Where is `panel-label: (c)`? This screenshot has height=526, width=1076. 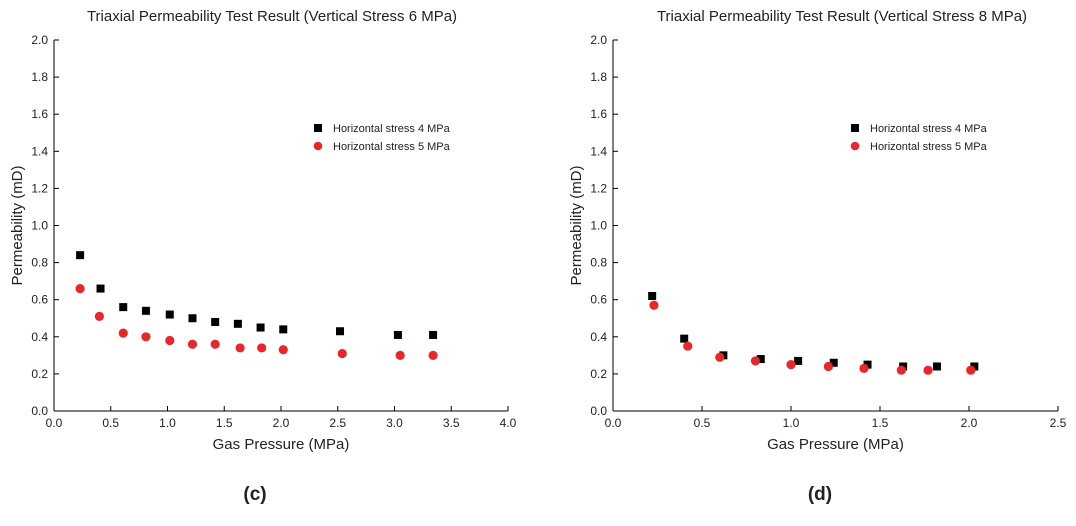
panel-label: (c) is located at coordinates (254, 494).